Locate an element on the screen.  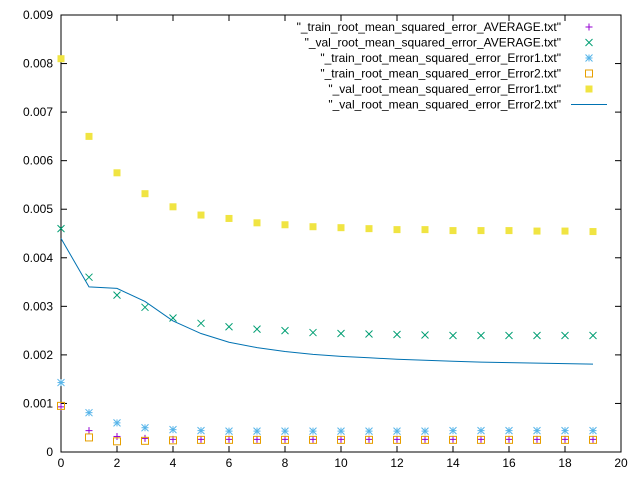
y-tick-label: 0.005 is located at coordinates (38, 209).